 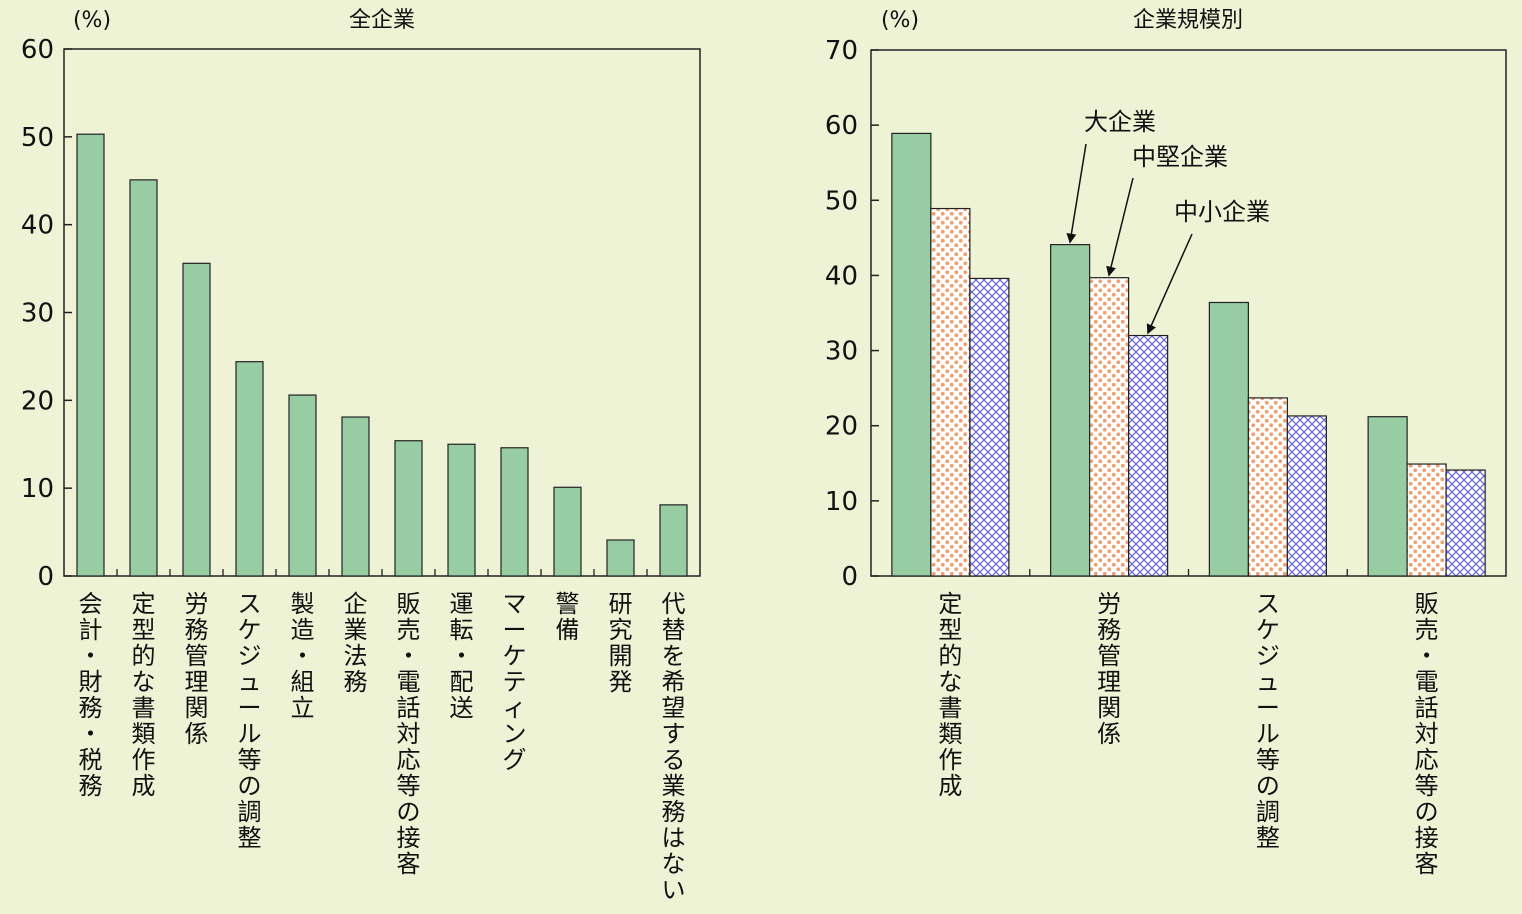 What do you see at coordinates (1120, 122) in the screenshot?
I see `legend-label-solid: 大企業` at bounding box center [1120, 122].